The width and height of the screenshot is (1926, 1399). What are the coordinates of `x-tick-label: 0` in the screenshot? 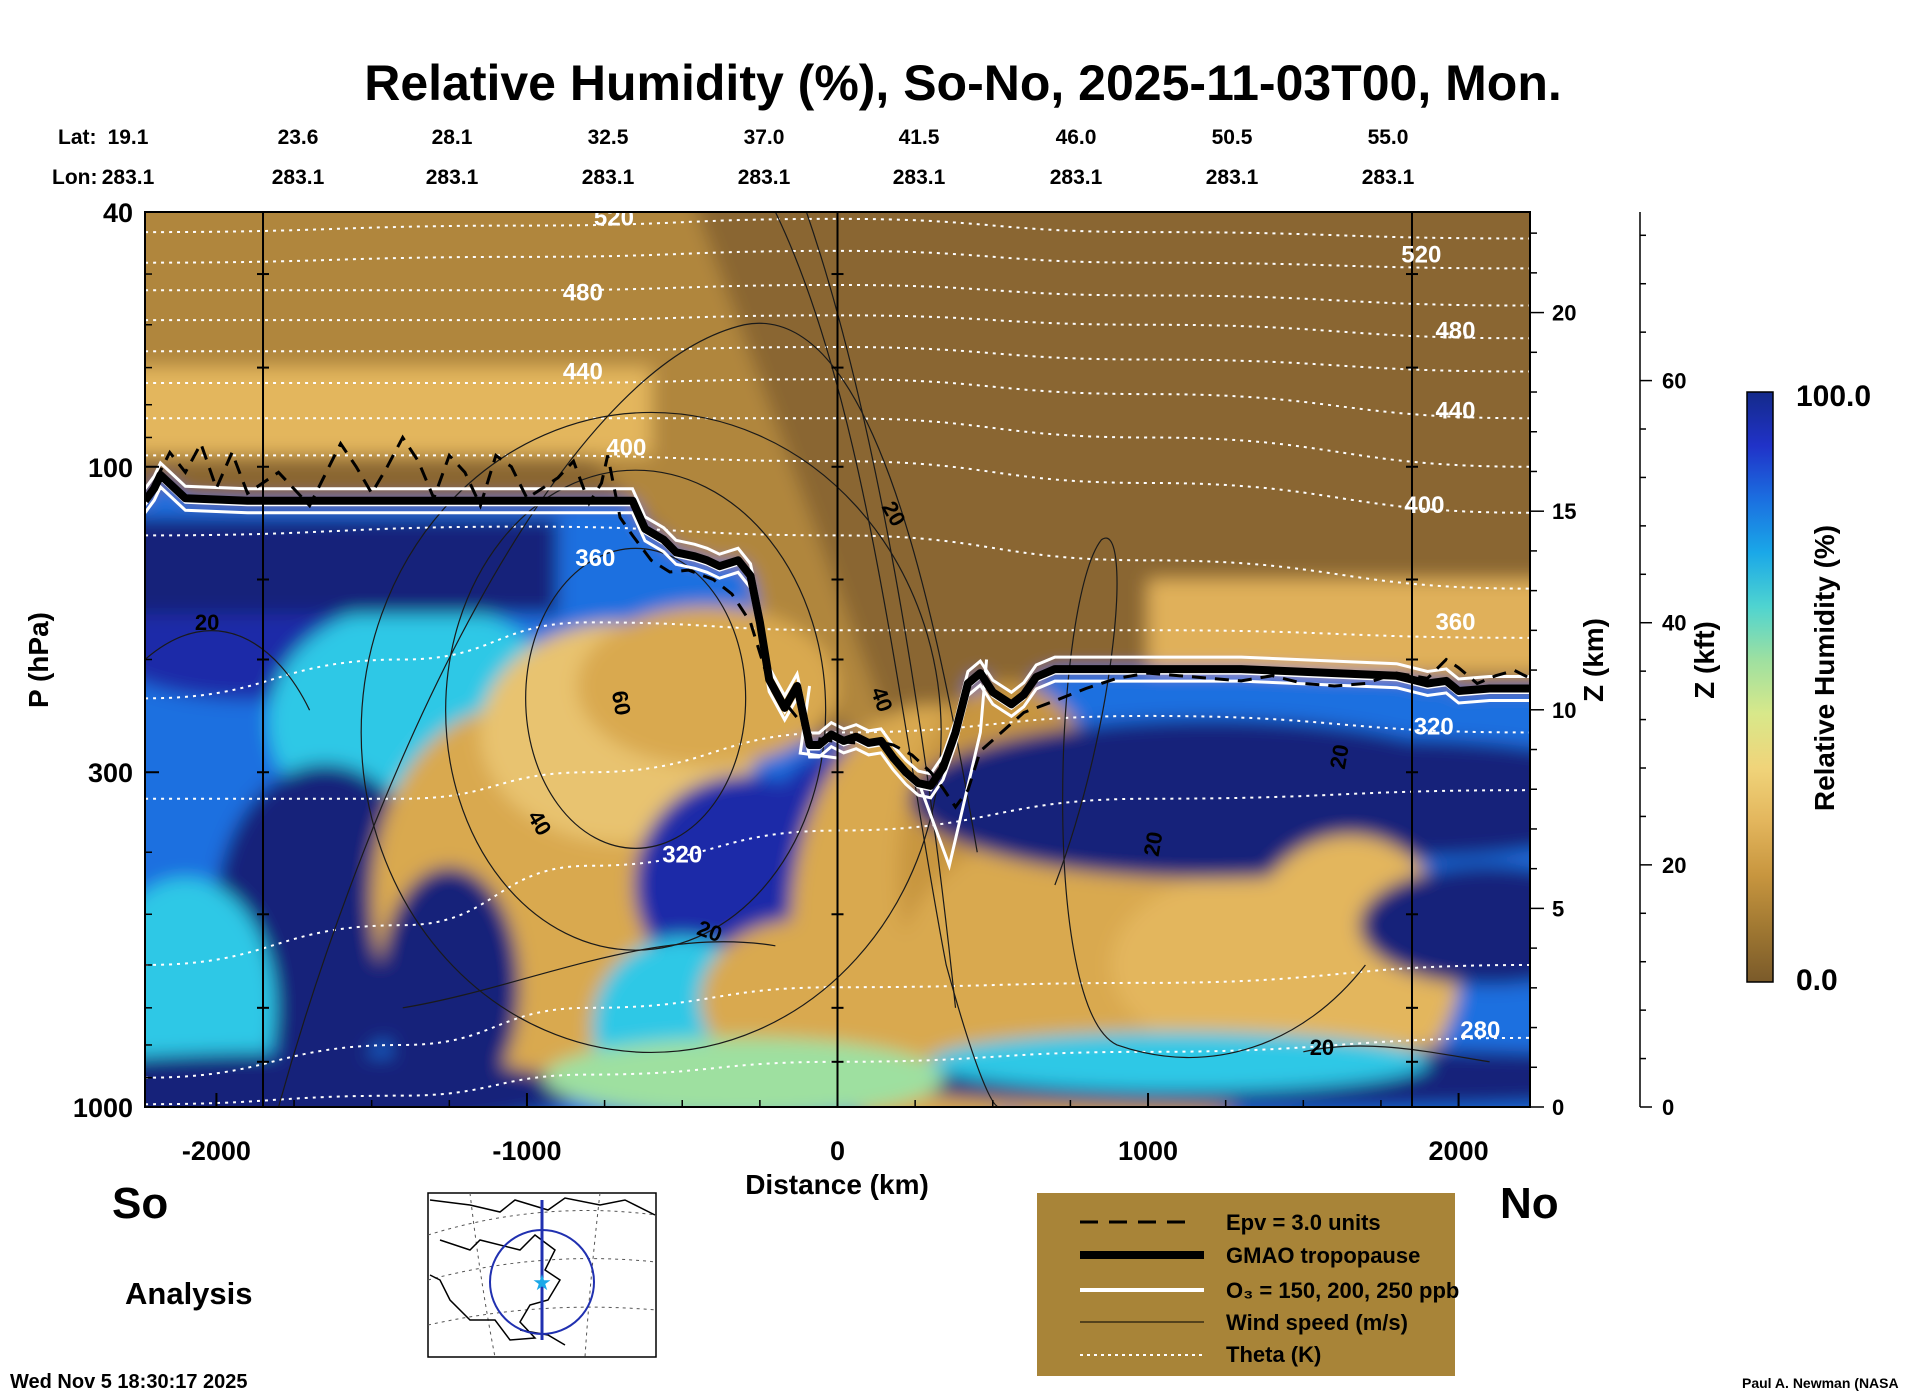 It's located at (837, 1151).